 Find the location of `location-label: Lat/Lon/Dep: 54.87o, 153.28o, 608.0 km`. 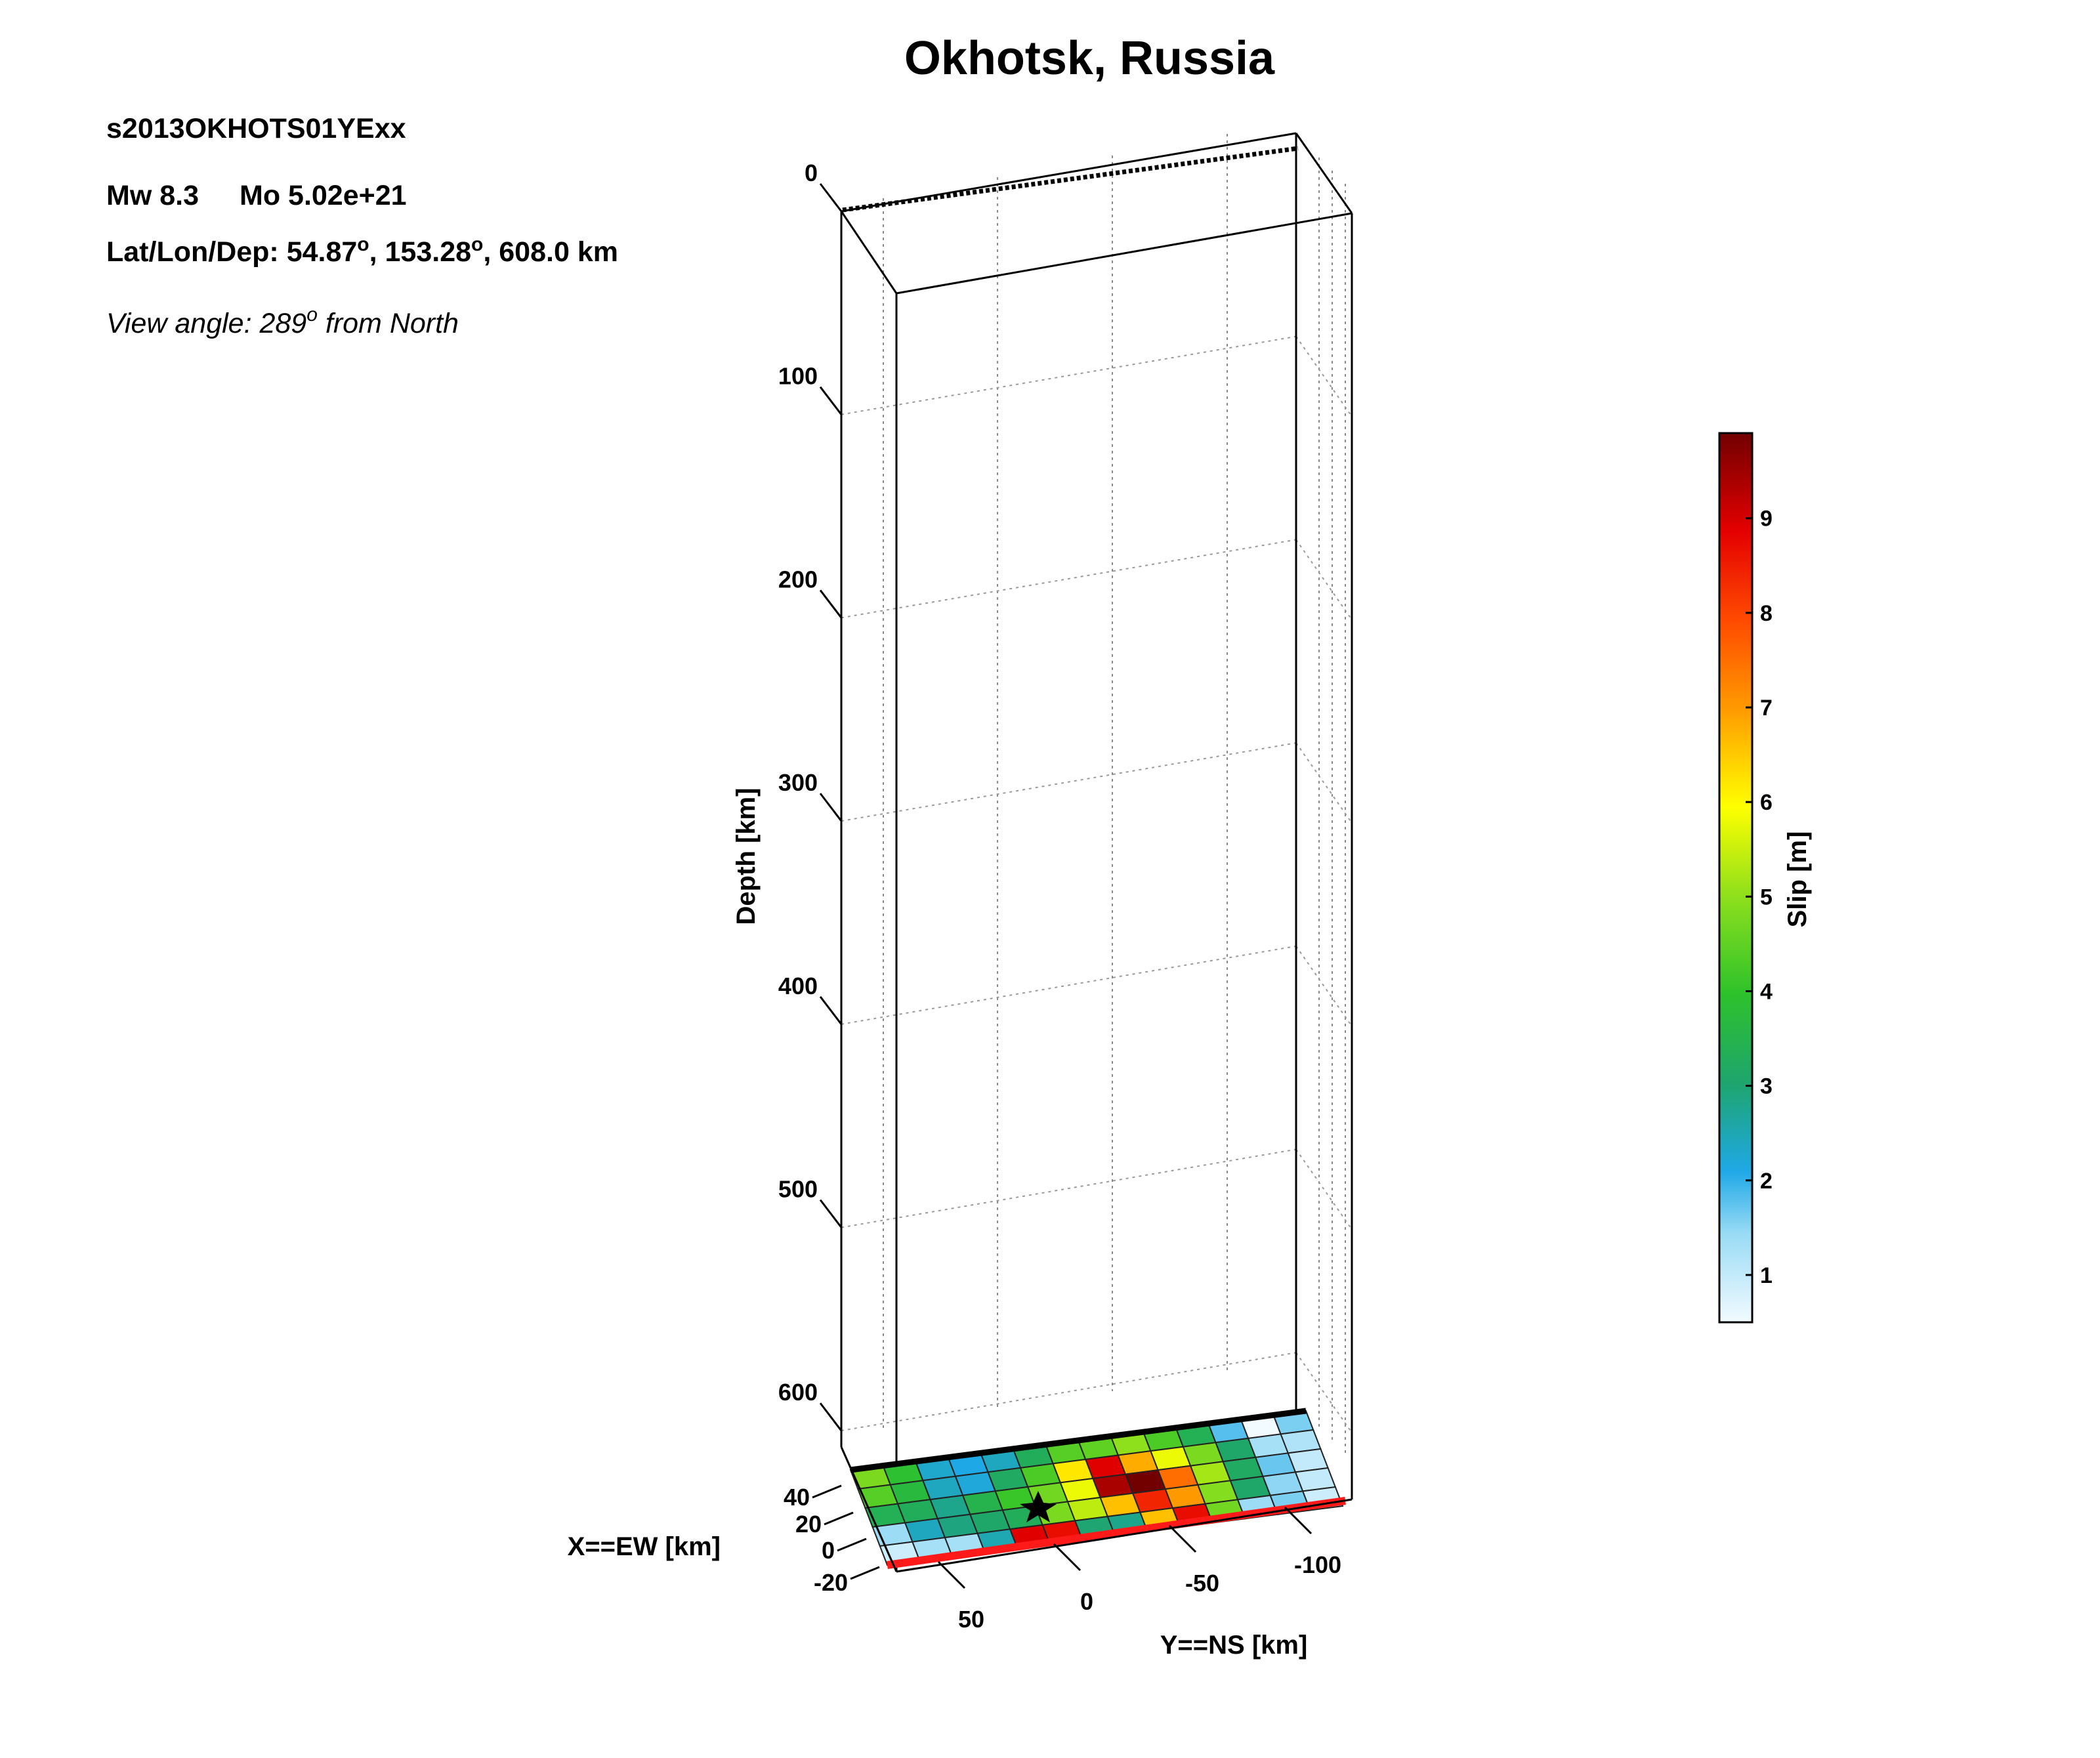

location-label: Lat/Lon/Dep: 54.87o, 153.28o, 608.0 km is located at coordinates (362, 251).